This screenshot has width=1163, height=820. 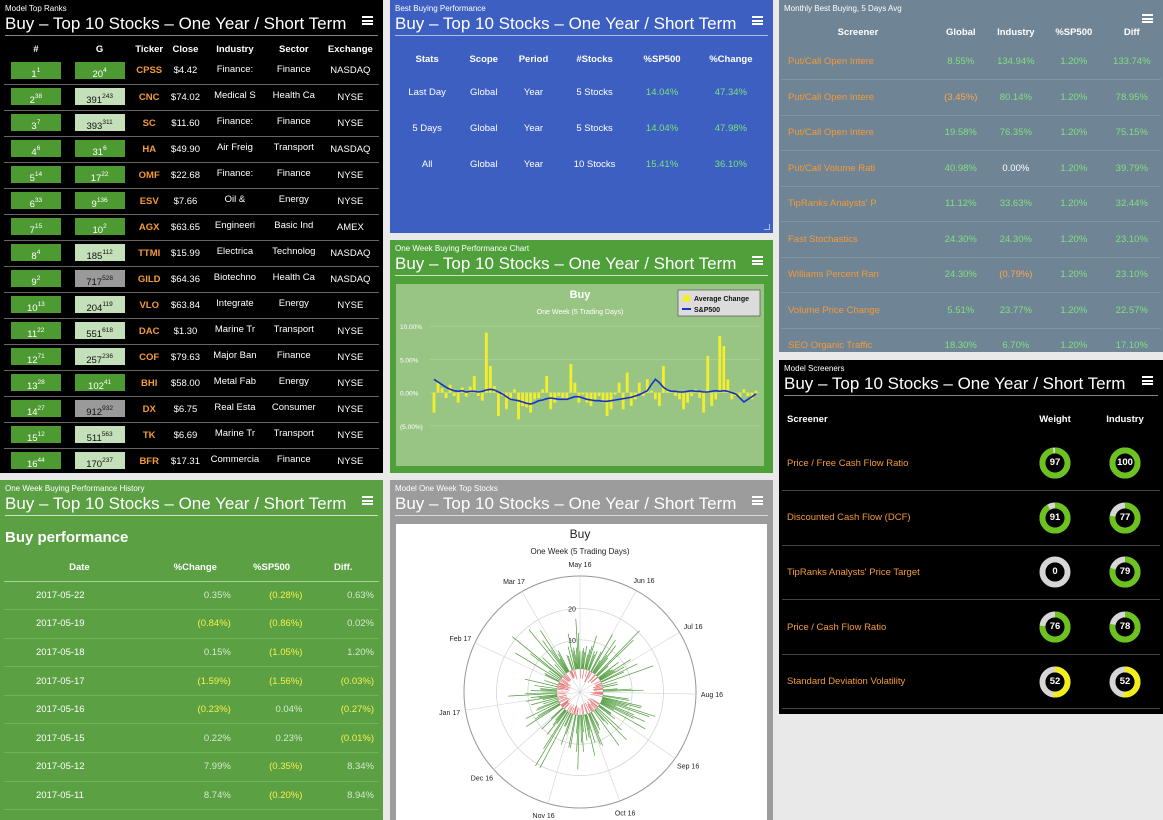 I want to click on ticker: AGX, so click(x=149, y=227).